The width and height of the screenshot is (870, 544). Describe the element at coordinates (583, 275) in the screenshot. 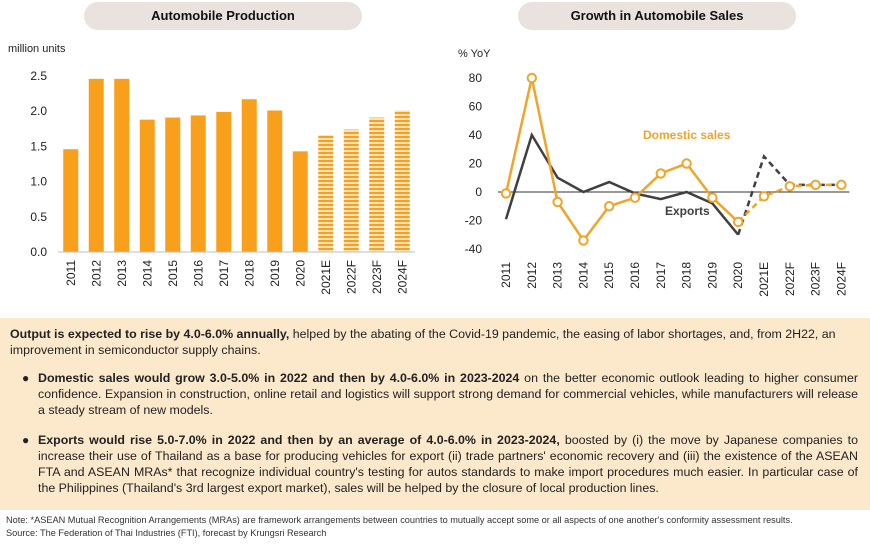

I see `line-x-tick-label: 2014` at that location.